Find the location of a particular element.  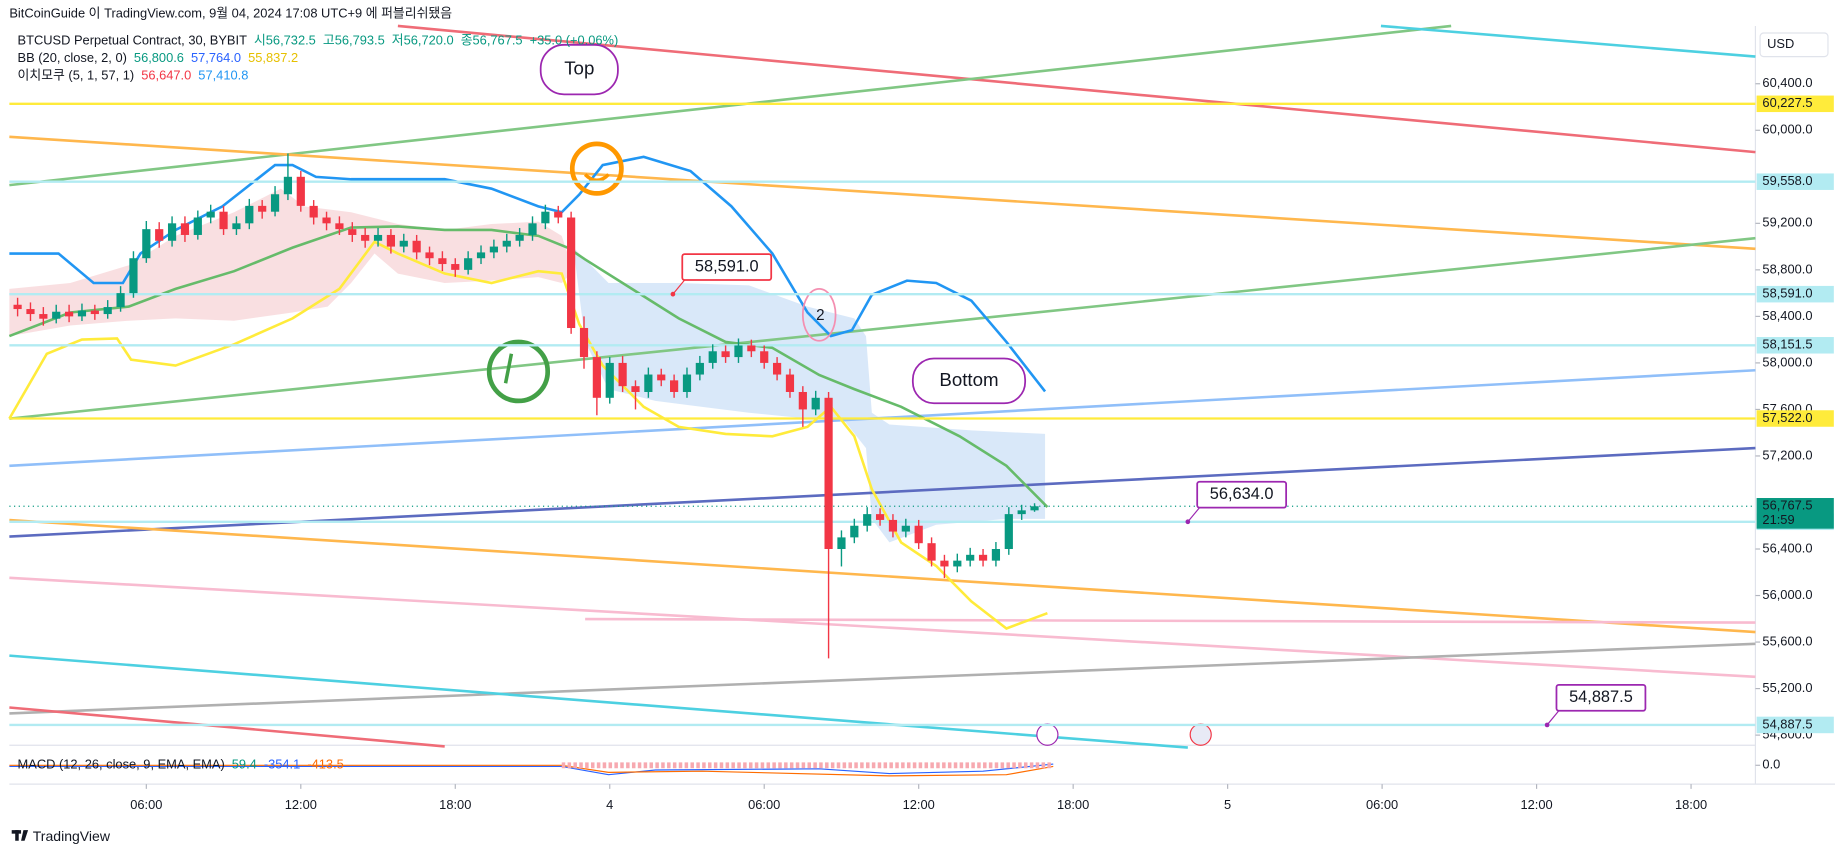

bottom-bubble is located at coordinates (969, 381).